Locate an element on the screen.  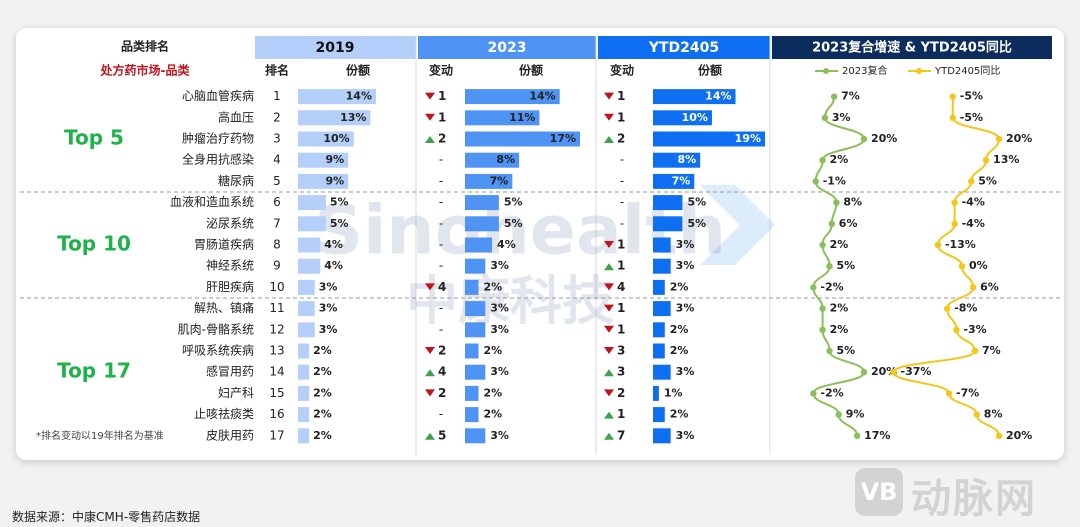
cagr-2023-value-label: 17% is located at coordinates (877, 435).